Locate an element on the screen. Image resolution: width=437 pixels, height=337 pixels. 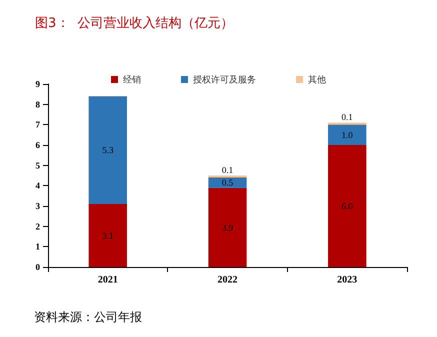
y-tick-label: 3 is located at coordinates (38, 206).